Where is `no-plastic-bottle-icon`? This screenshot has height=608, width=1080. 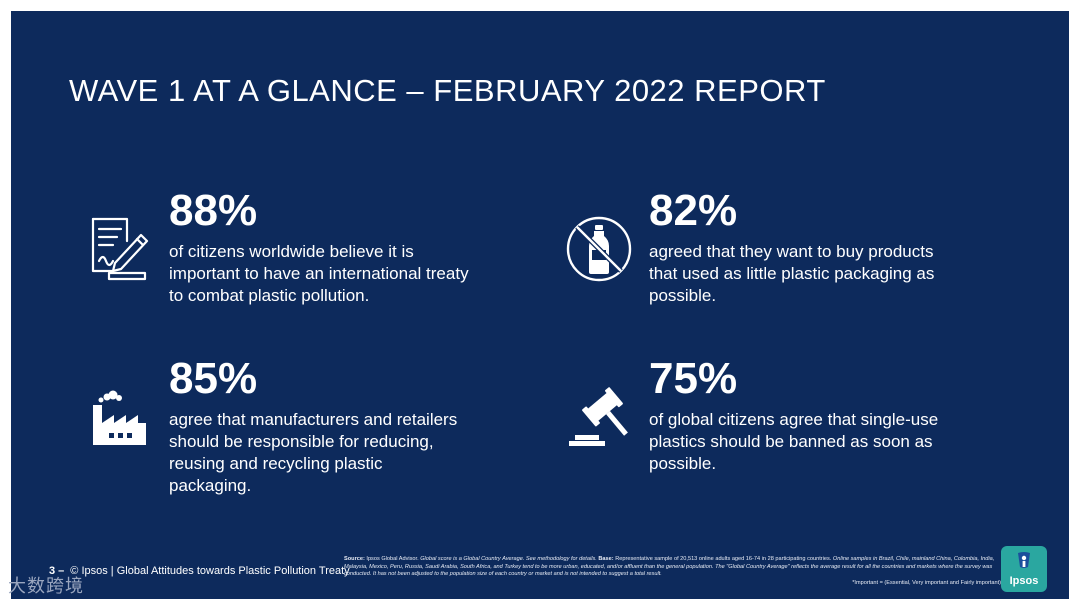 no-plastic-bottle-icon is located at coordinates (599, 249).